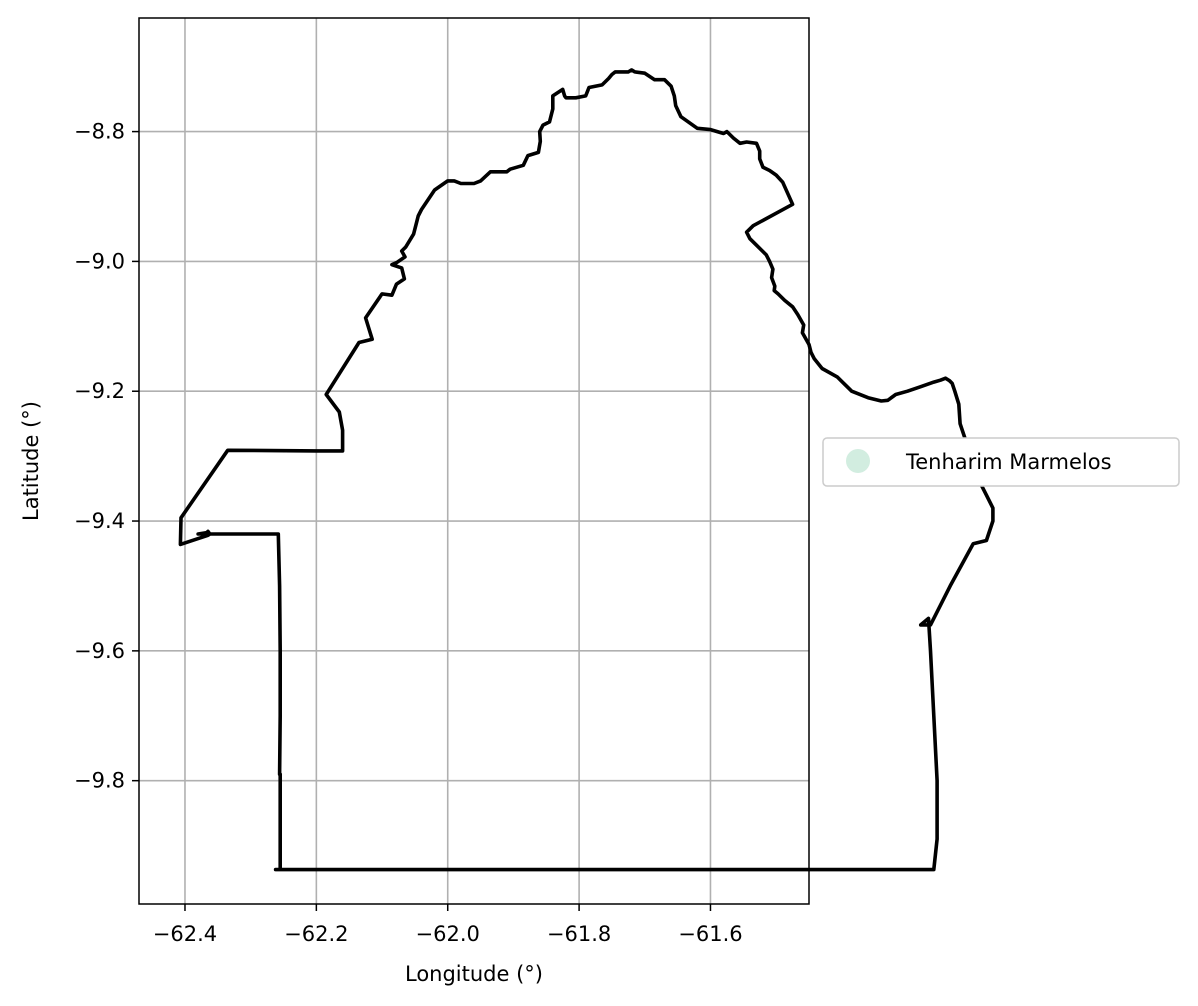  I want to click on x-axis-label: Longitude (°), so click(474, 974).